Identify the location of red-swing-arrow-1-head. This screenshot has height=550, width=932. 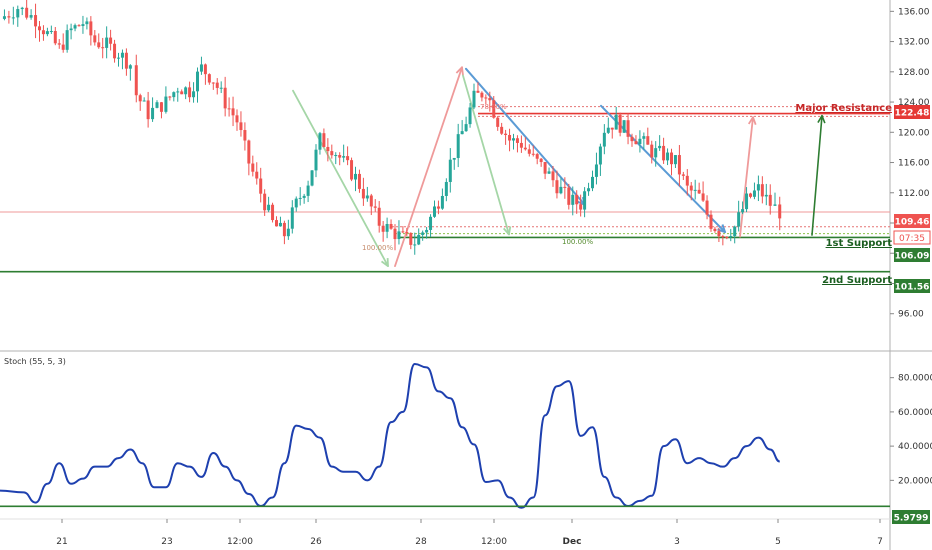
(459, 71).